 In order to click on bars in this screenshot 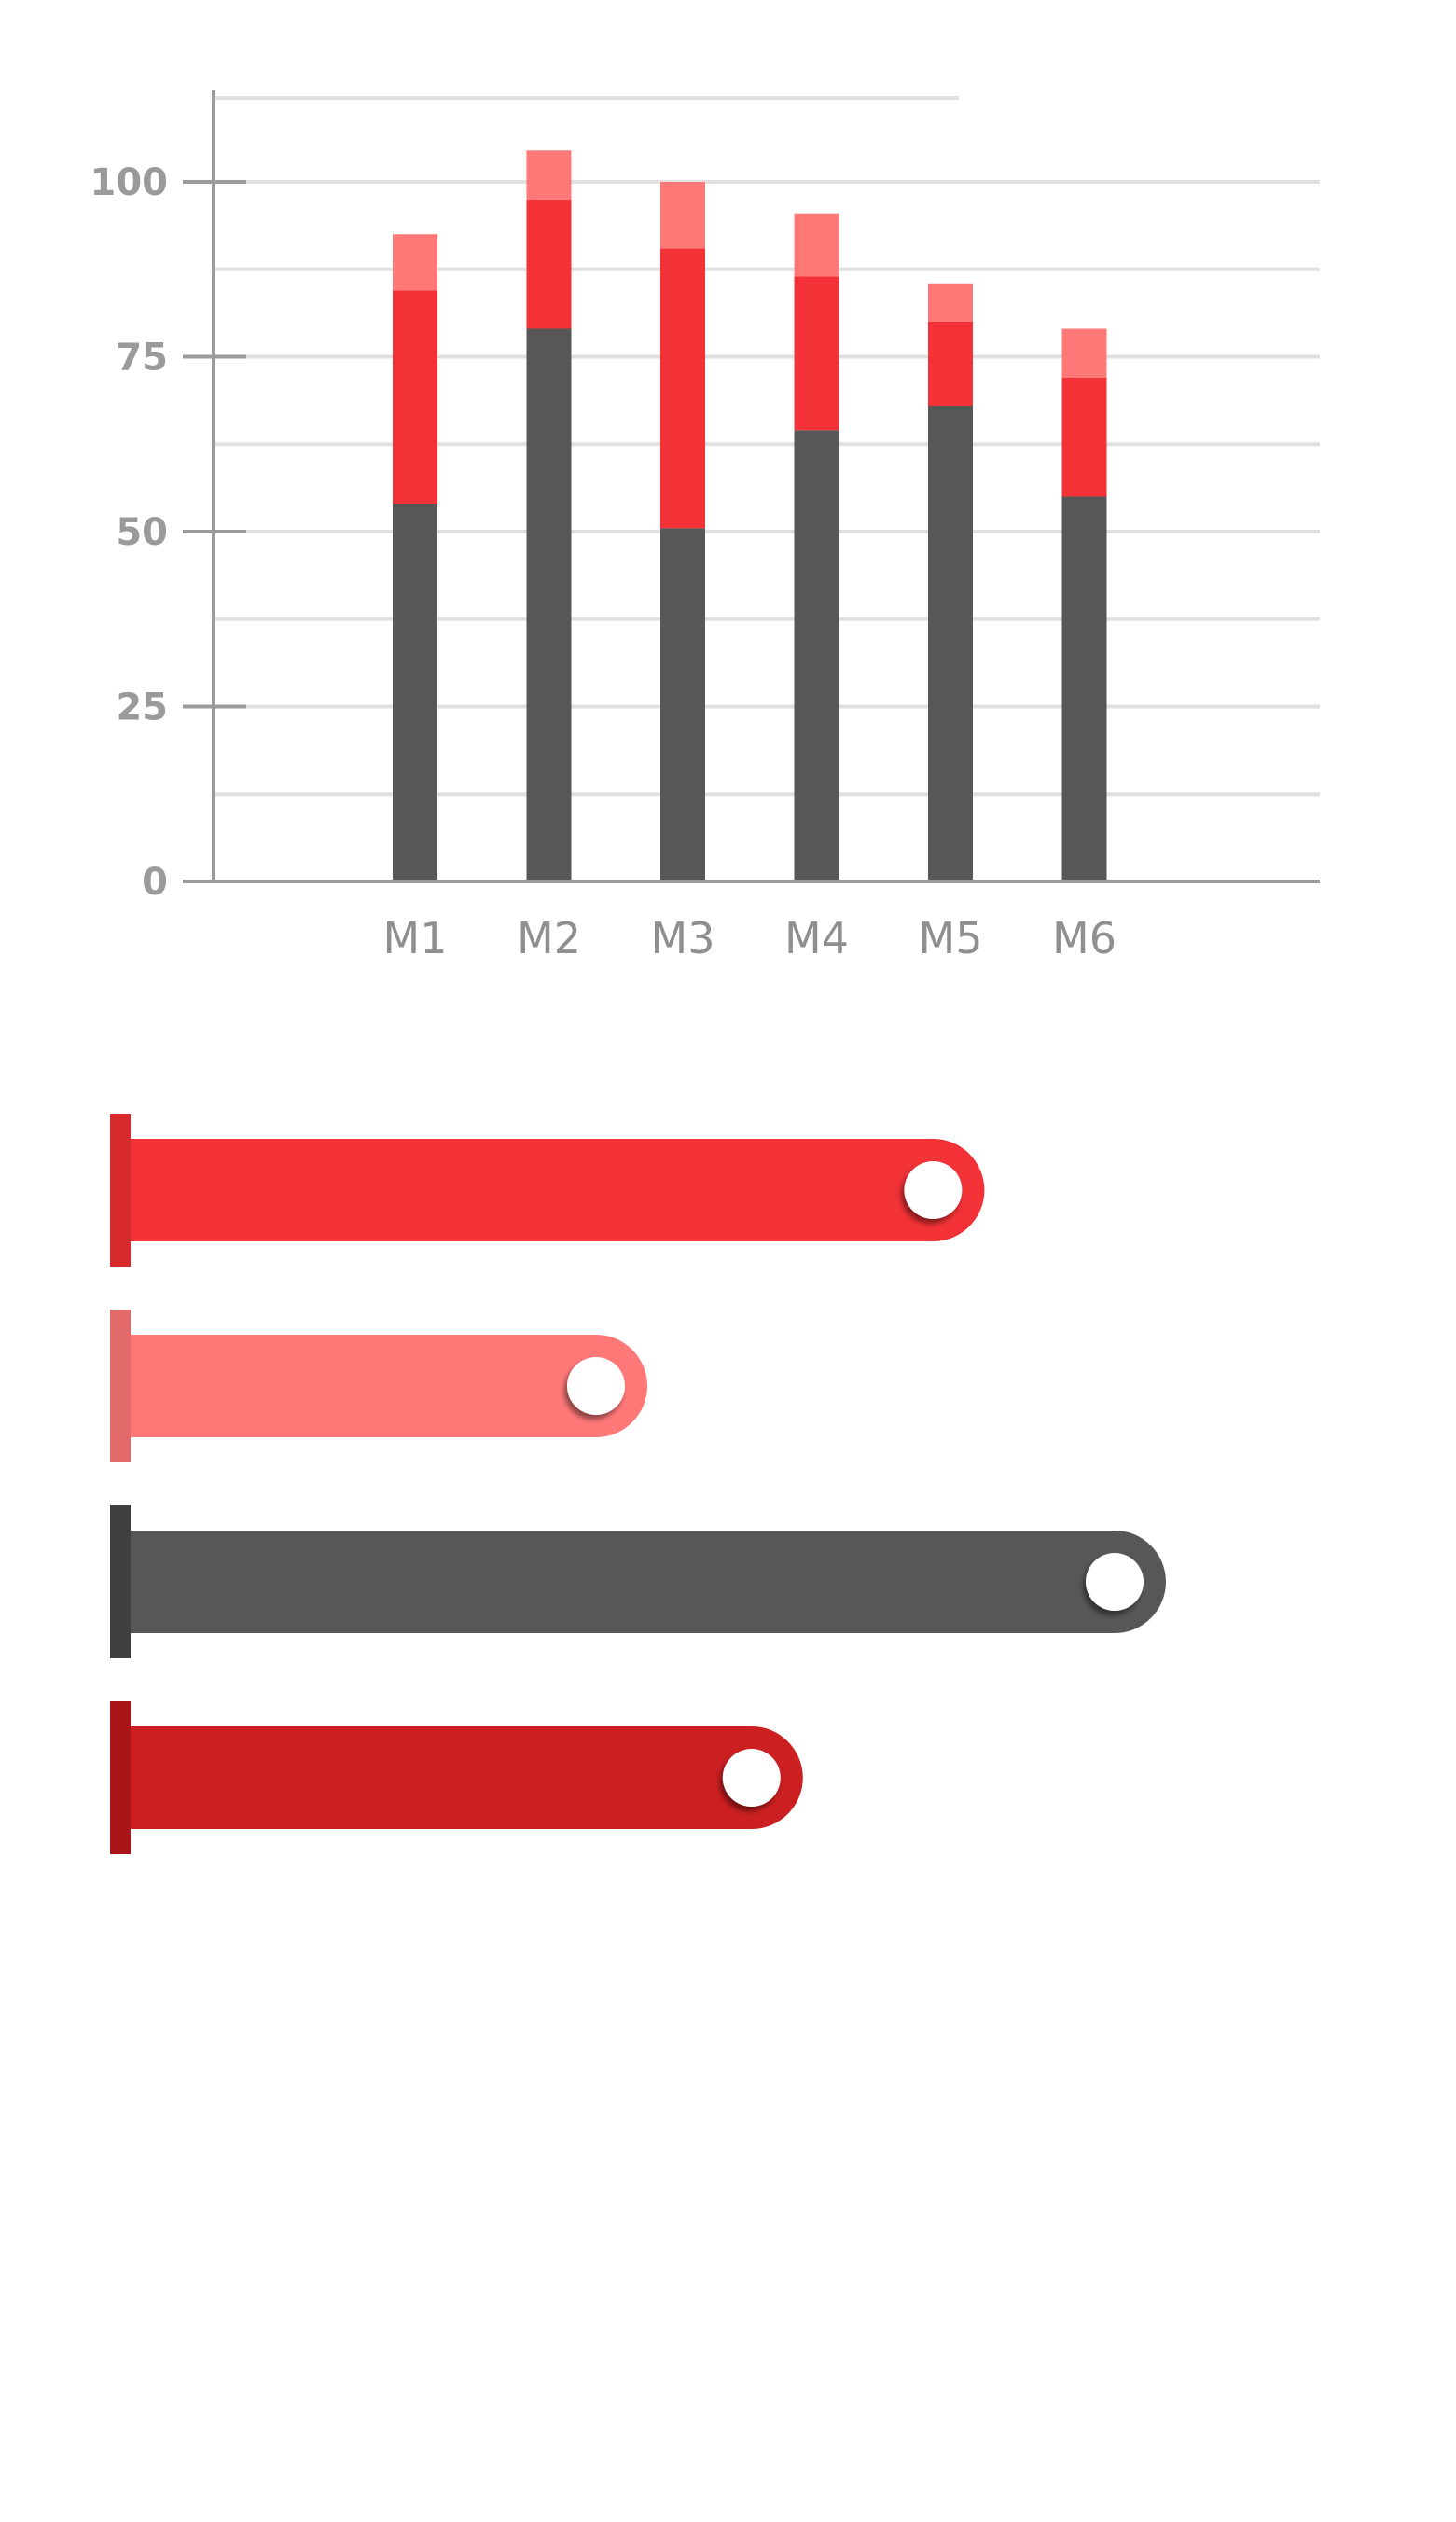, I will do `click(750, 515)`.